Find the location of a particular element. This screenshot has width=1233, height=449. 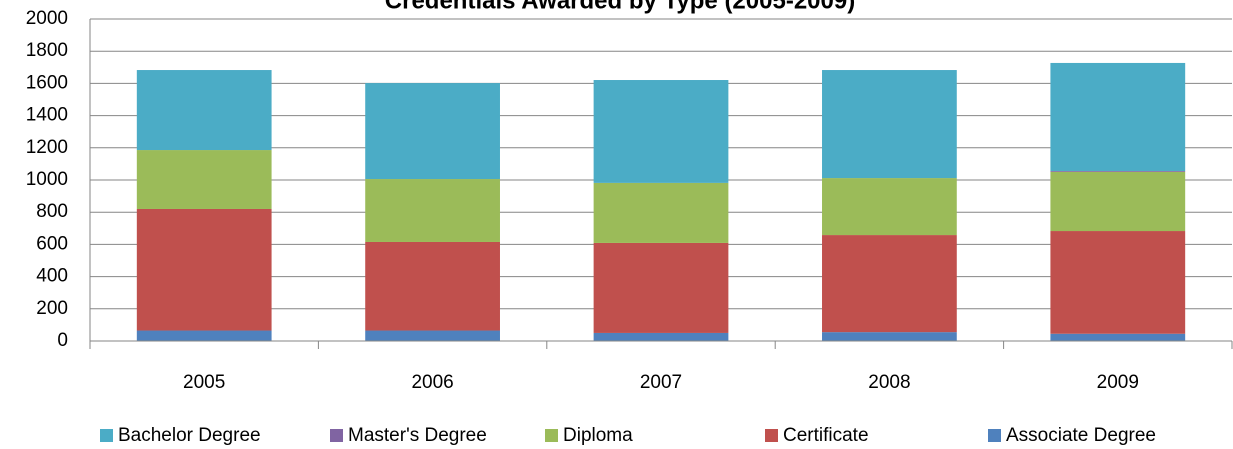

y-tick-label: 0 is located at coordinates (62, 340).